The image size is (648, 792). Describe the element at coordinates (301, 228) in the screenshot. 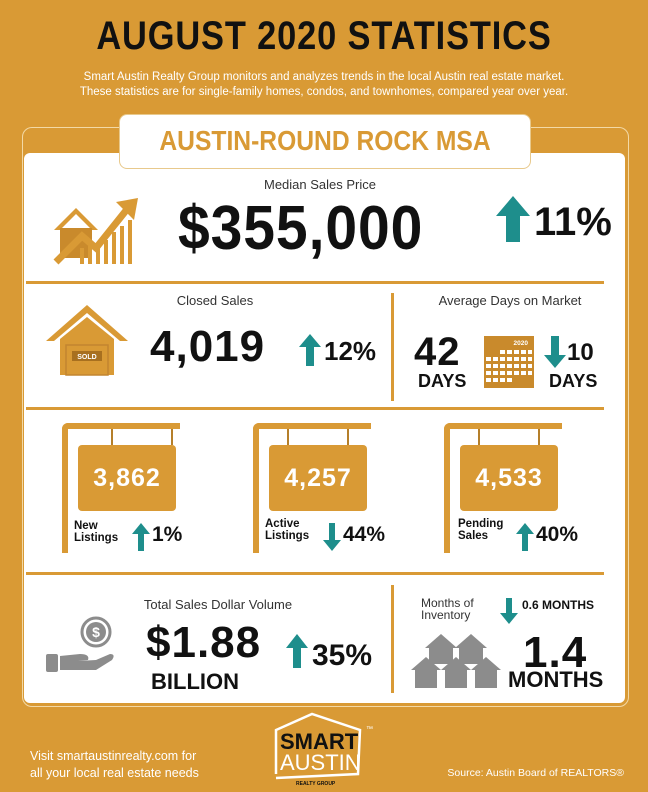

I see `median-price-value: $355,000` at that location.